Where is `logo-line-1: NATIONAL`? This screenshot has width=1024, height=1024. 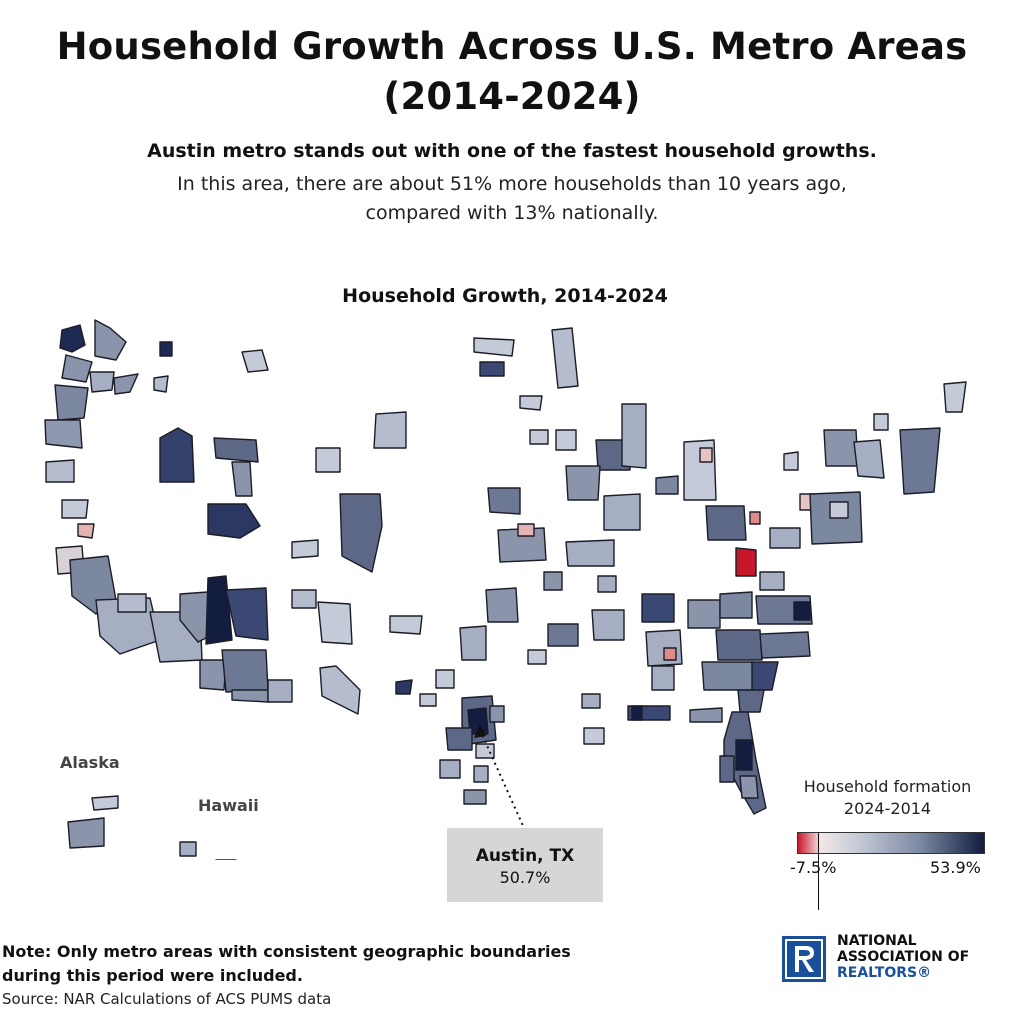 logo-line-1: NATIONAL is located at coordinates (877, 941).